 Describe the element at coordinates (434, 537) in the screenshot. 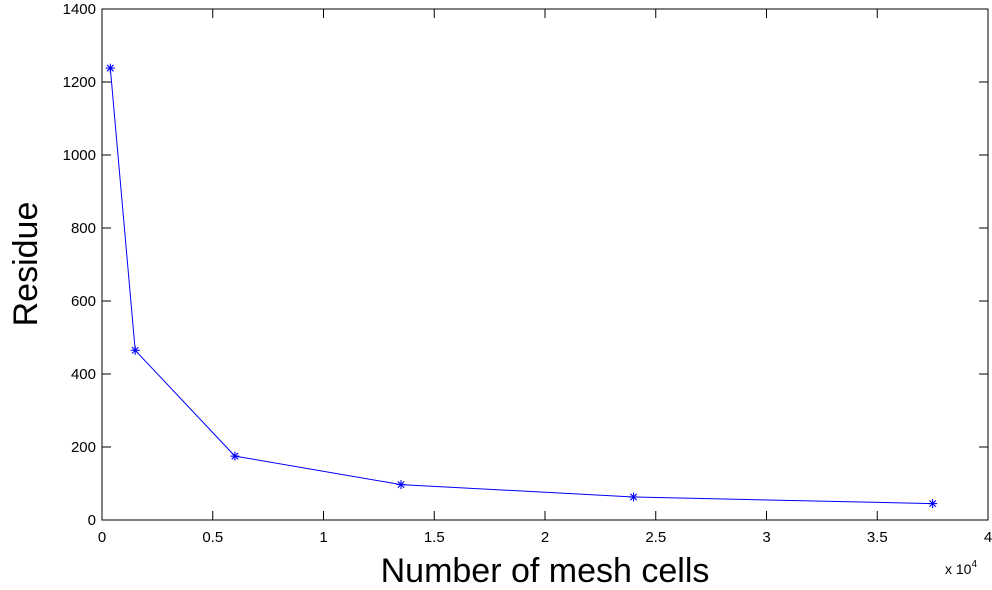

I see `x-tick-label: 1.5` at that location.